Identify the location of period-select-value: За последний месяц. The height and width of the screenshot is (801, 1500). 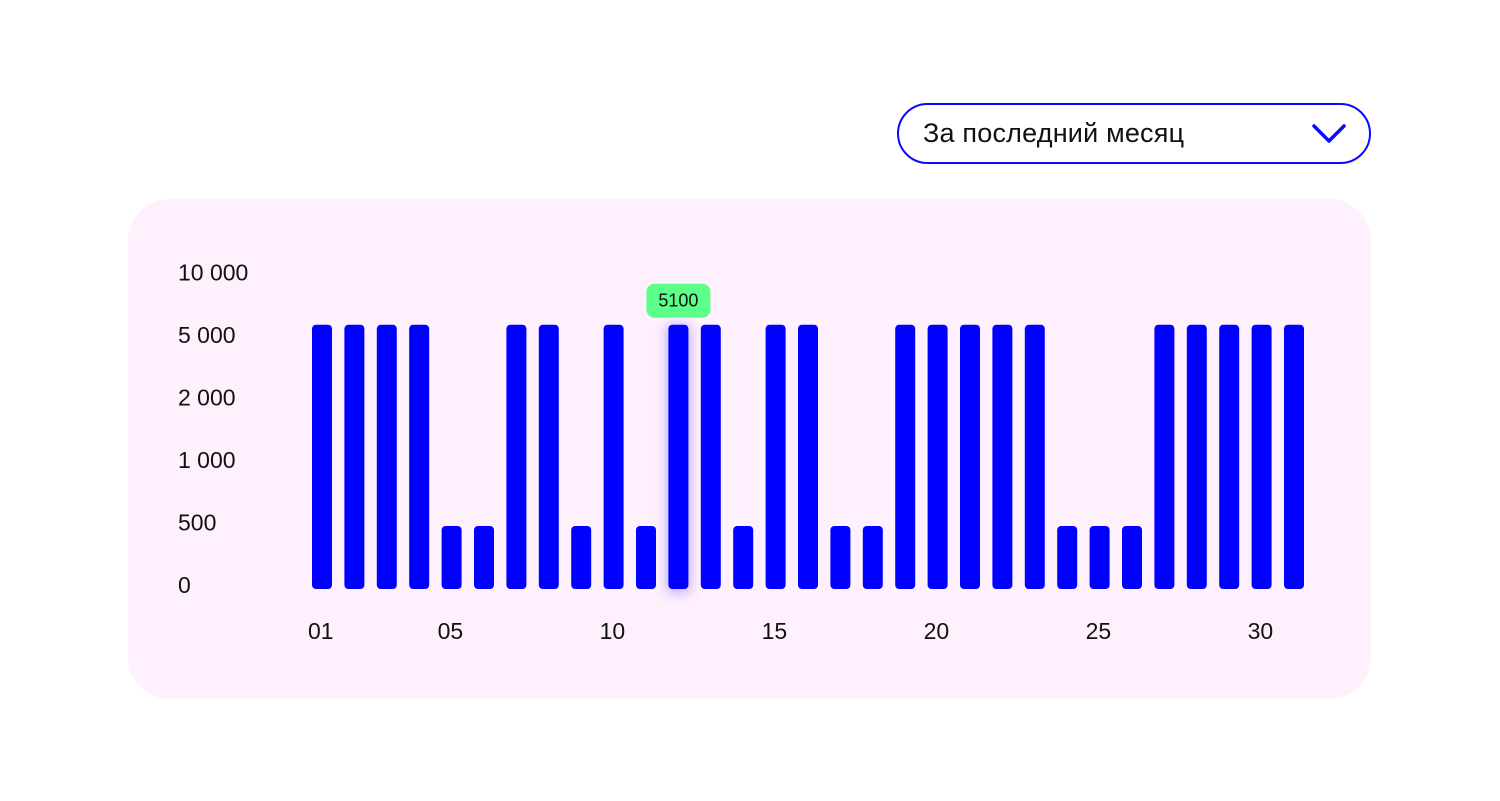
(1054, 133).